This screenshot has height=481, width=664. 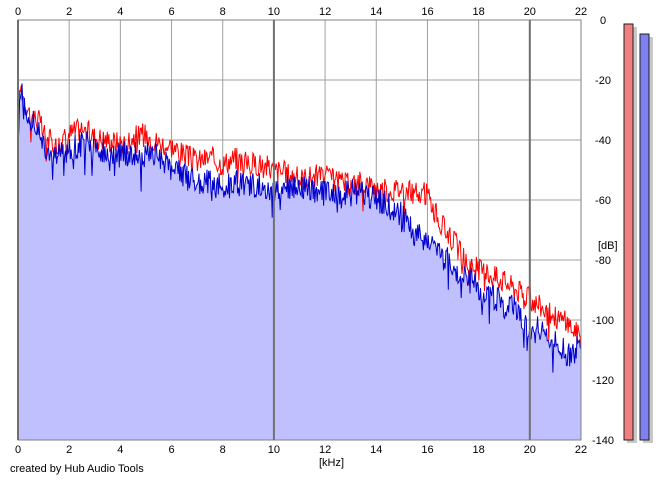 What do you see at coordinates (603, 261) in the screenshot?
I see `y-tick-label: -80` at bounding box center [603, 261].